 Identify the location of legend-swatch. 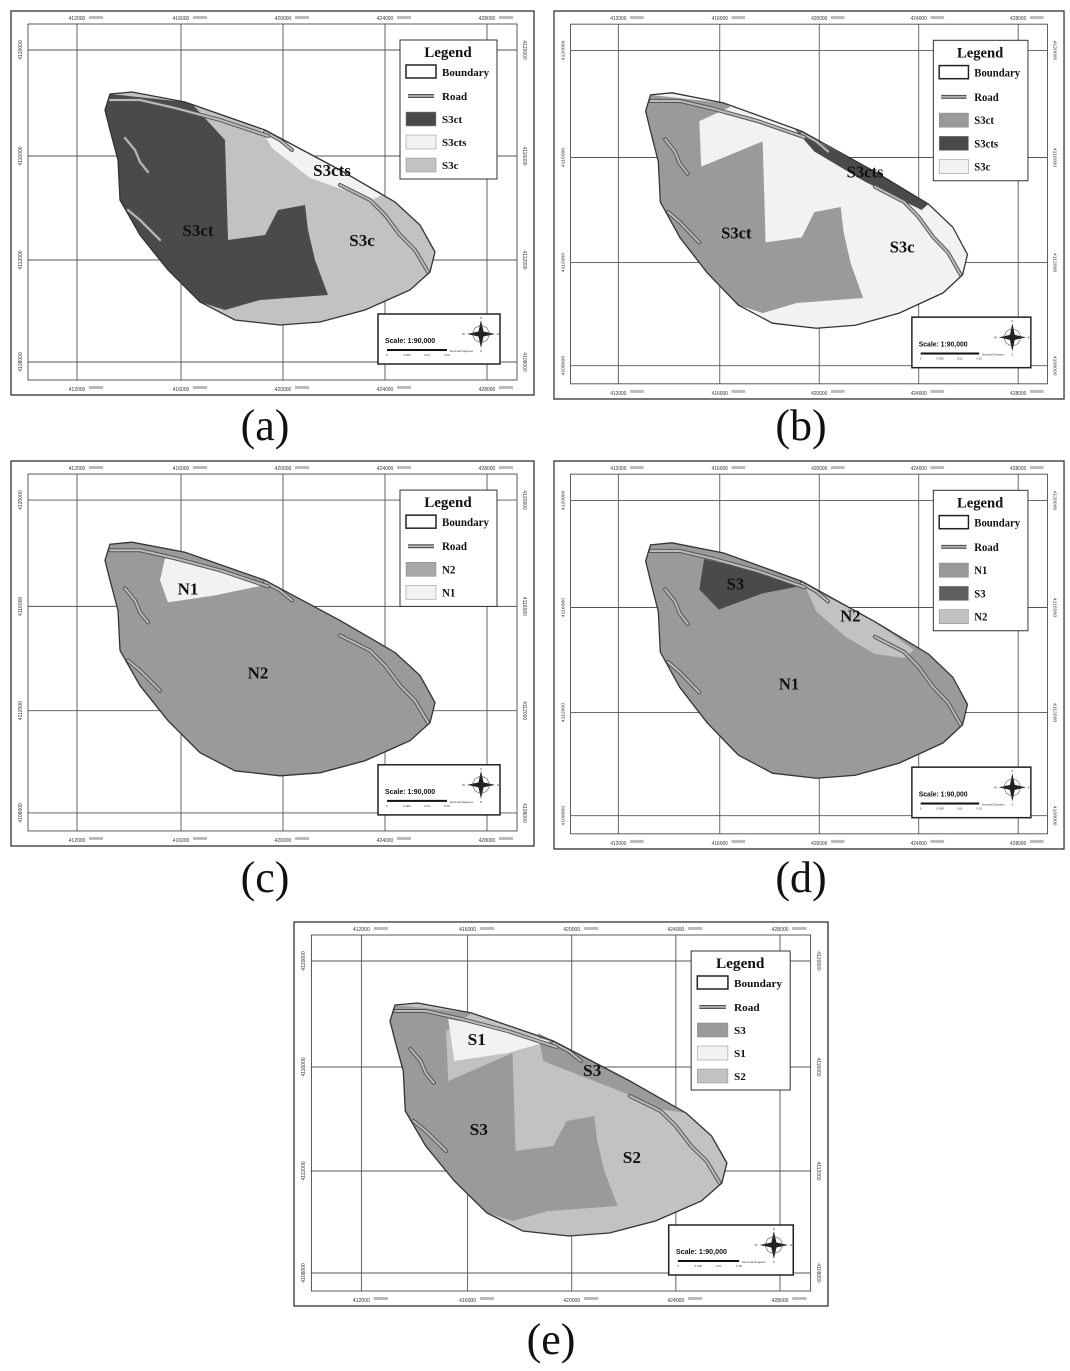
(953, 120).